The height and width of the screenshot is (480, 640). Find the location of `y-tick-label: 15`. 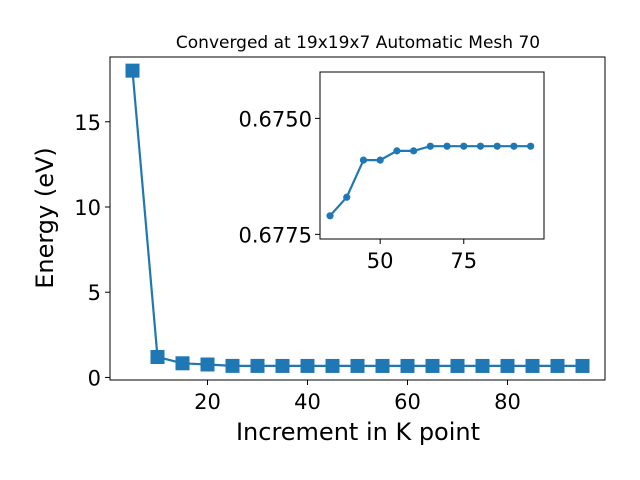

y-tick-label: 15 is located at coordinates (87, 123).